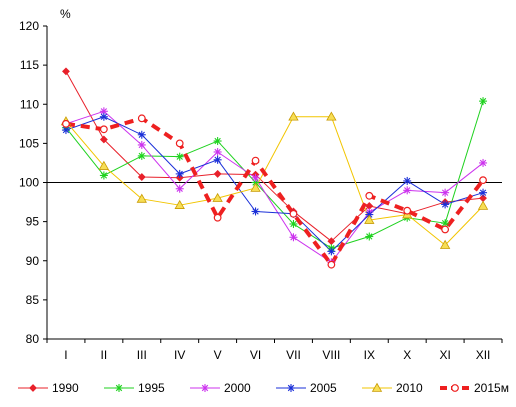 The height and width of the screenshot is (407, 516). Describe the element at coordinates (491, 388) in the screenshot. I see `legend-label: 2015м` at that location.